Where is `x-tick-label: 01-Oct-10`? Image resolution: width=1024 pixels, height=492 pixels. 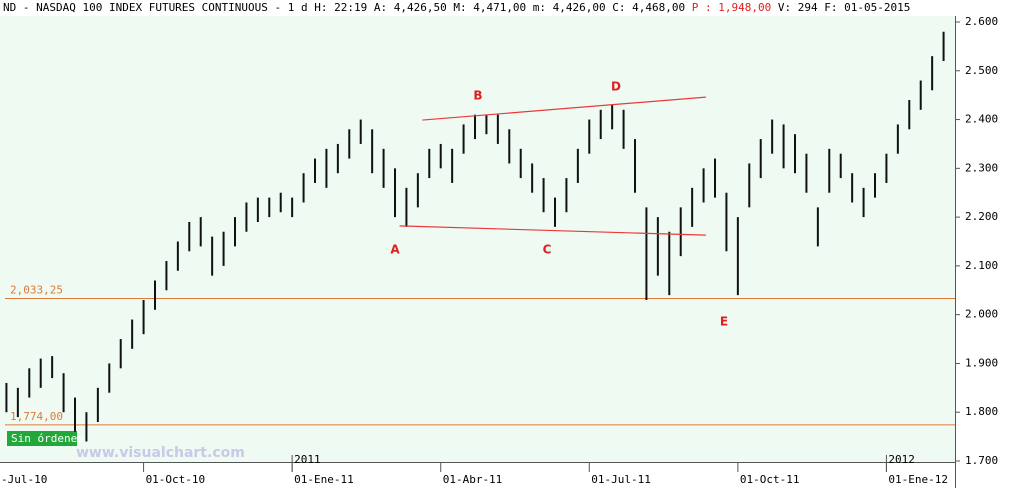
x-tick-label: 01-Oct-10 is located at coordinates (176, 479).